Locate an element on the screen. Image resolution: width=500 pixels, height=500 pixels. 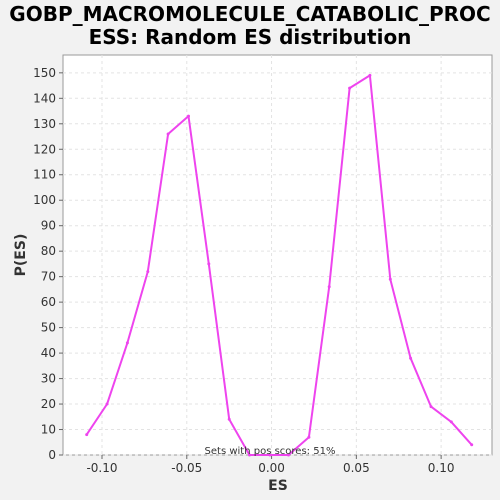
y-tick-label: 10 is located at coordinates (48, 430).